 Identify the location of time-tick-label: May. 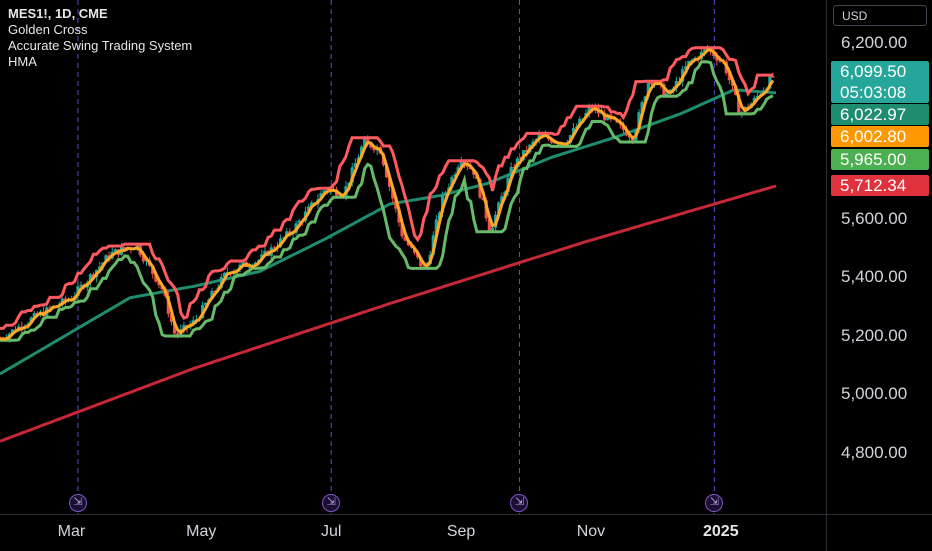
(201, 531).